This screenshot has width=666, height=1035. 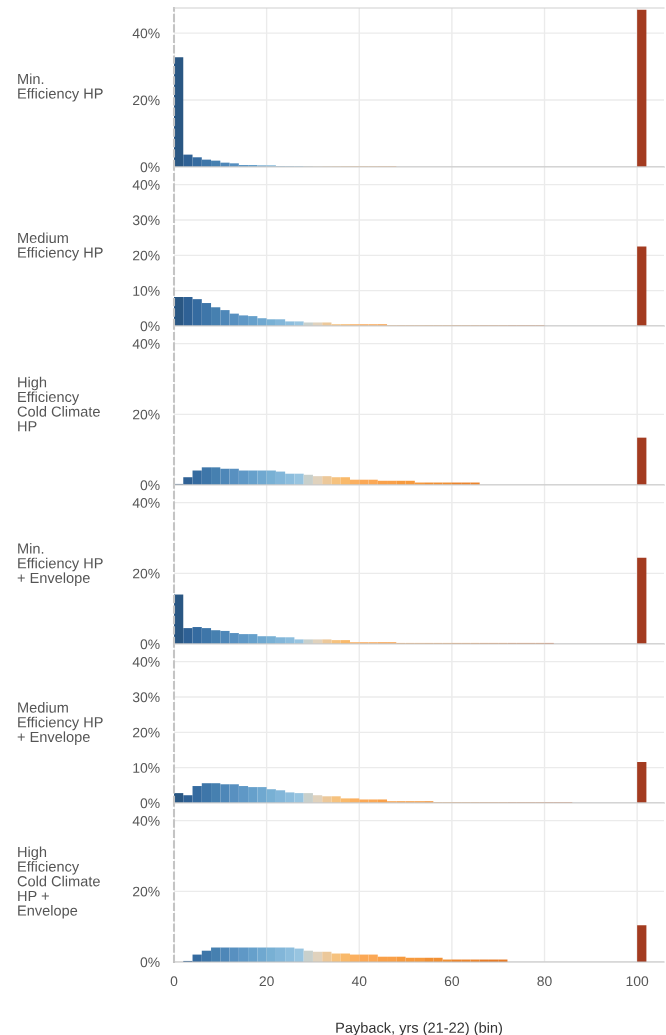 I want to click on y-axis-title: Medium Efficiency HP, so click(x=60, y=246).